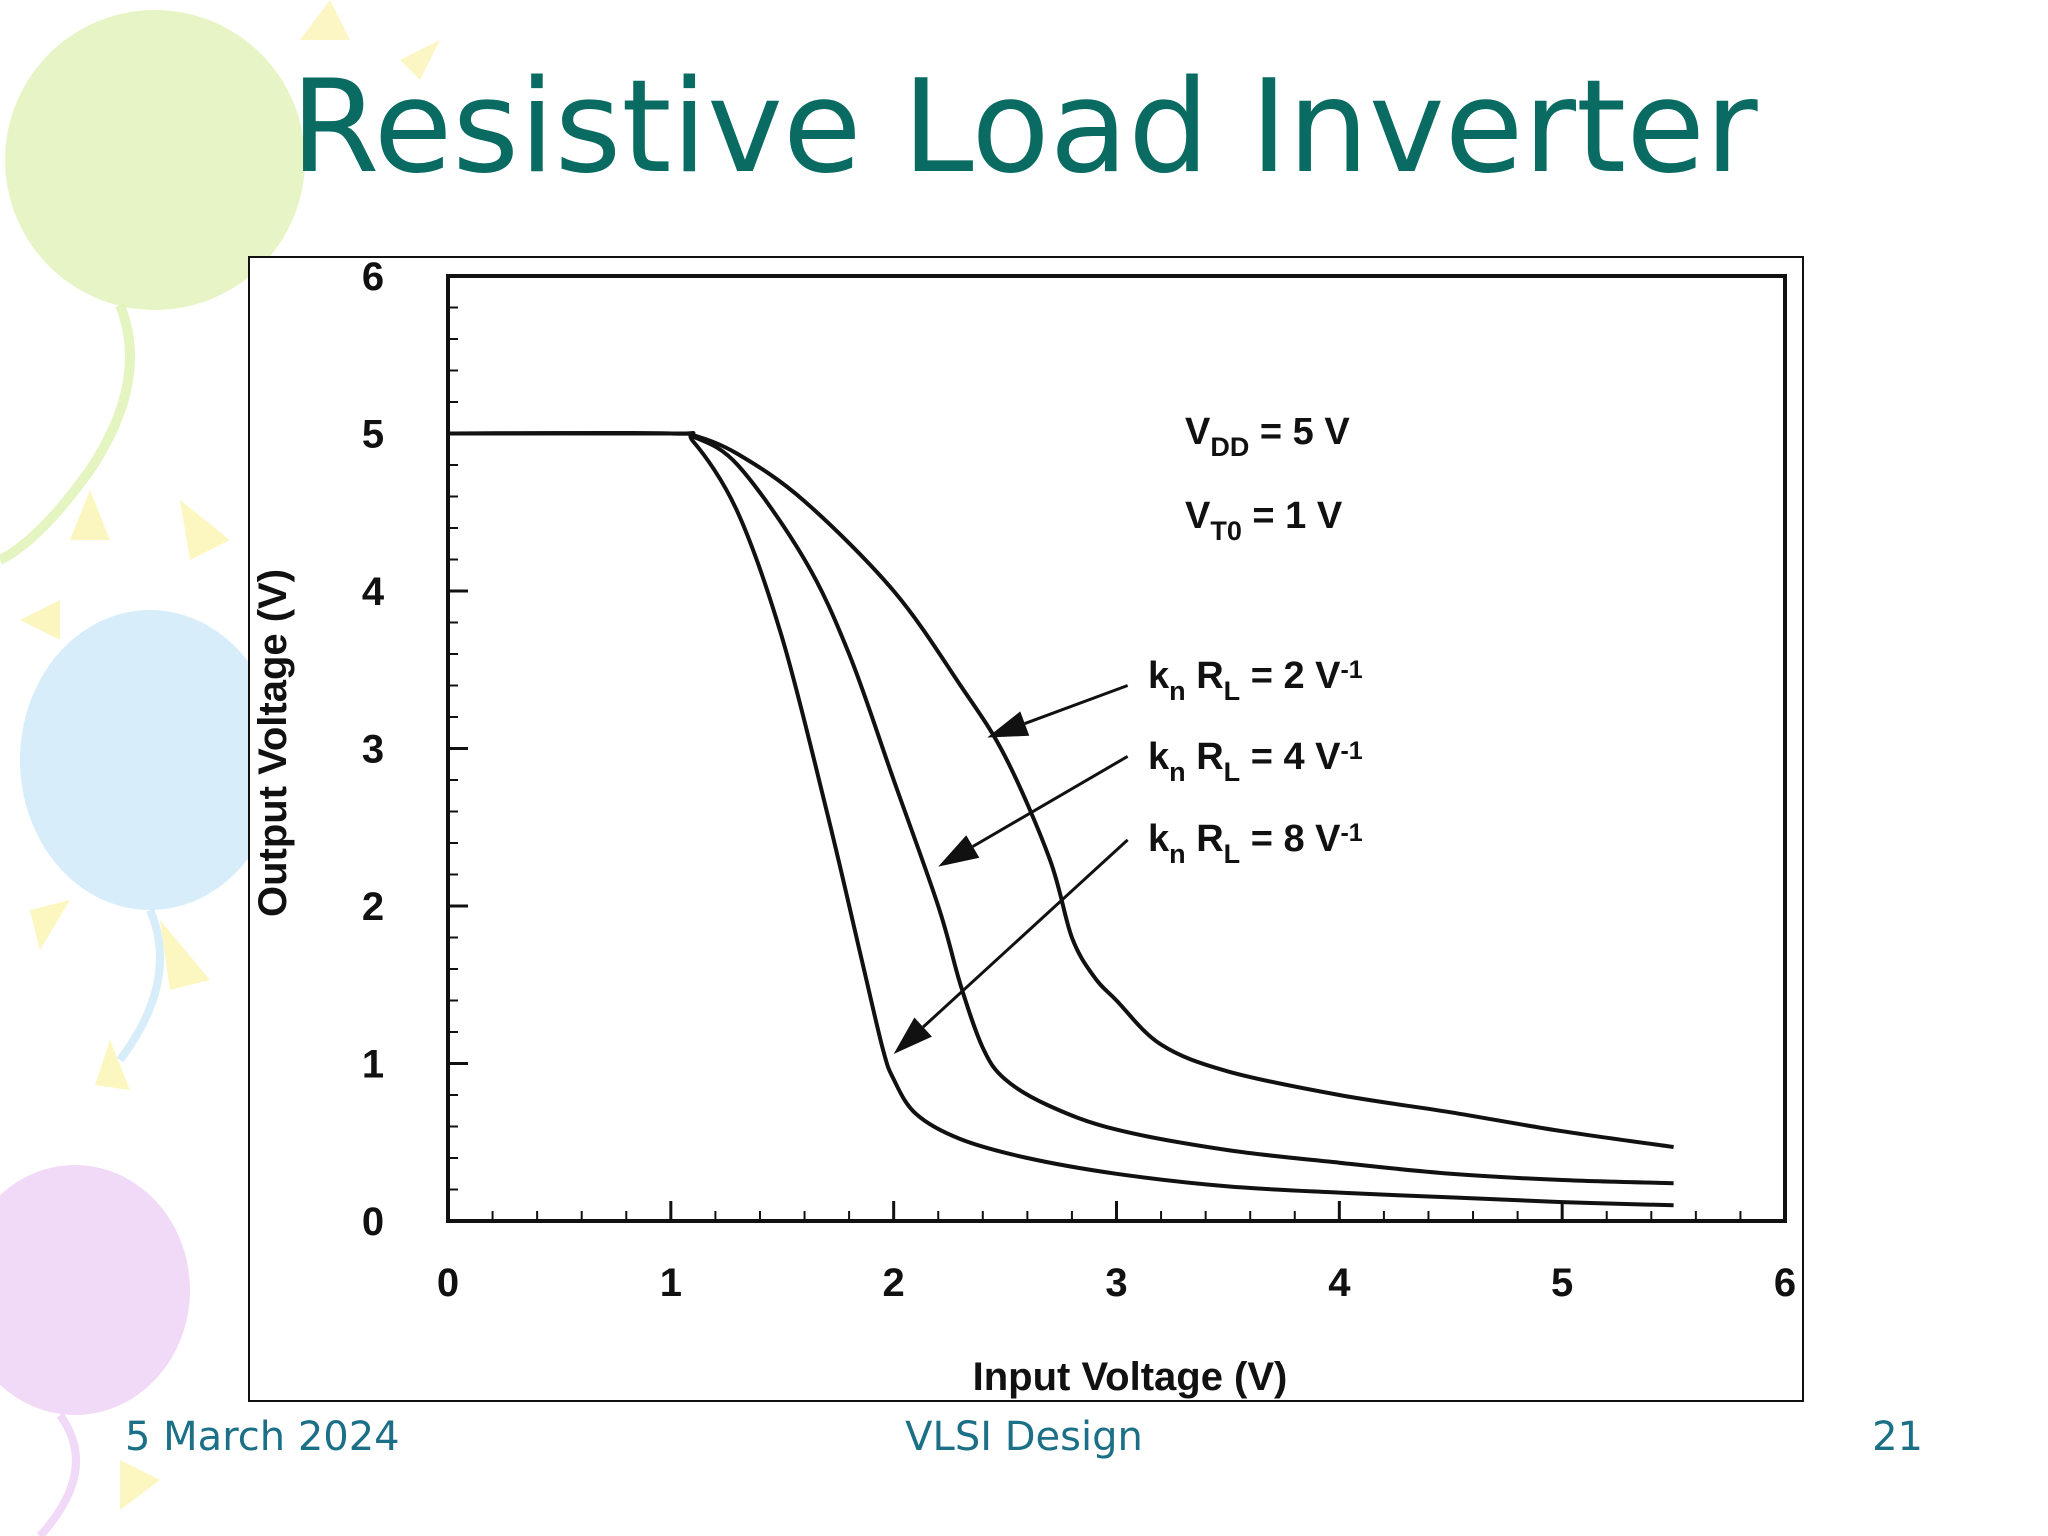 This screenshot has height=1536, width=2048. Describe the element at coordinates (1785, 1283) in the screenshot. I see `x-tick-label: 6` at that location.